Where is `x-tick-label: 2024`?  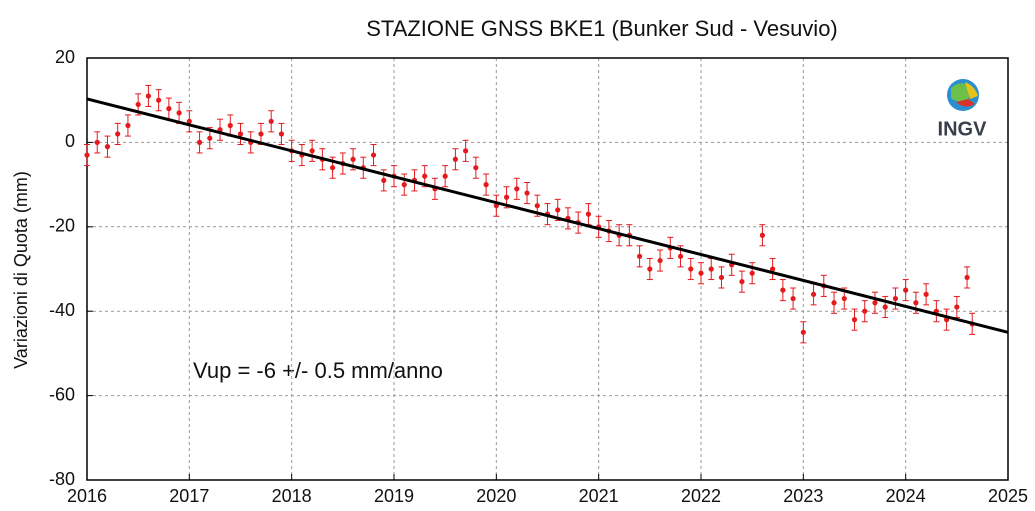 x-tick-label: 2024 is located at coordinates (906, 496).